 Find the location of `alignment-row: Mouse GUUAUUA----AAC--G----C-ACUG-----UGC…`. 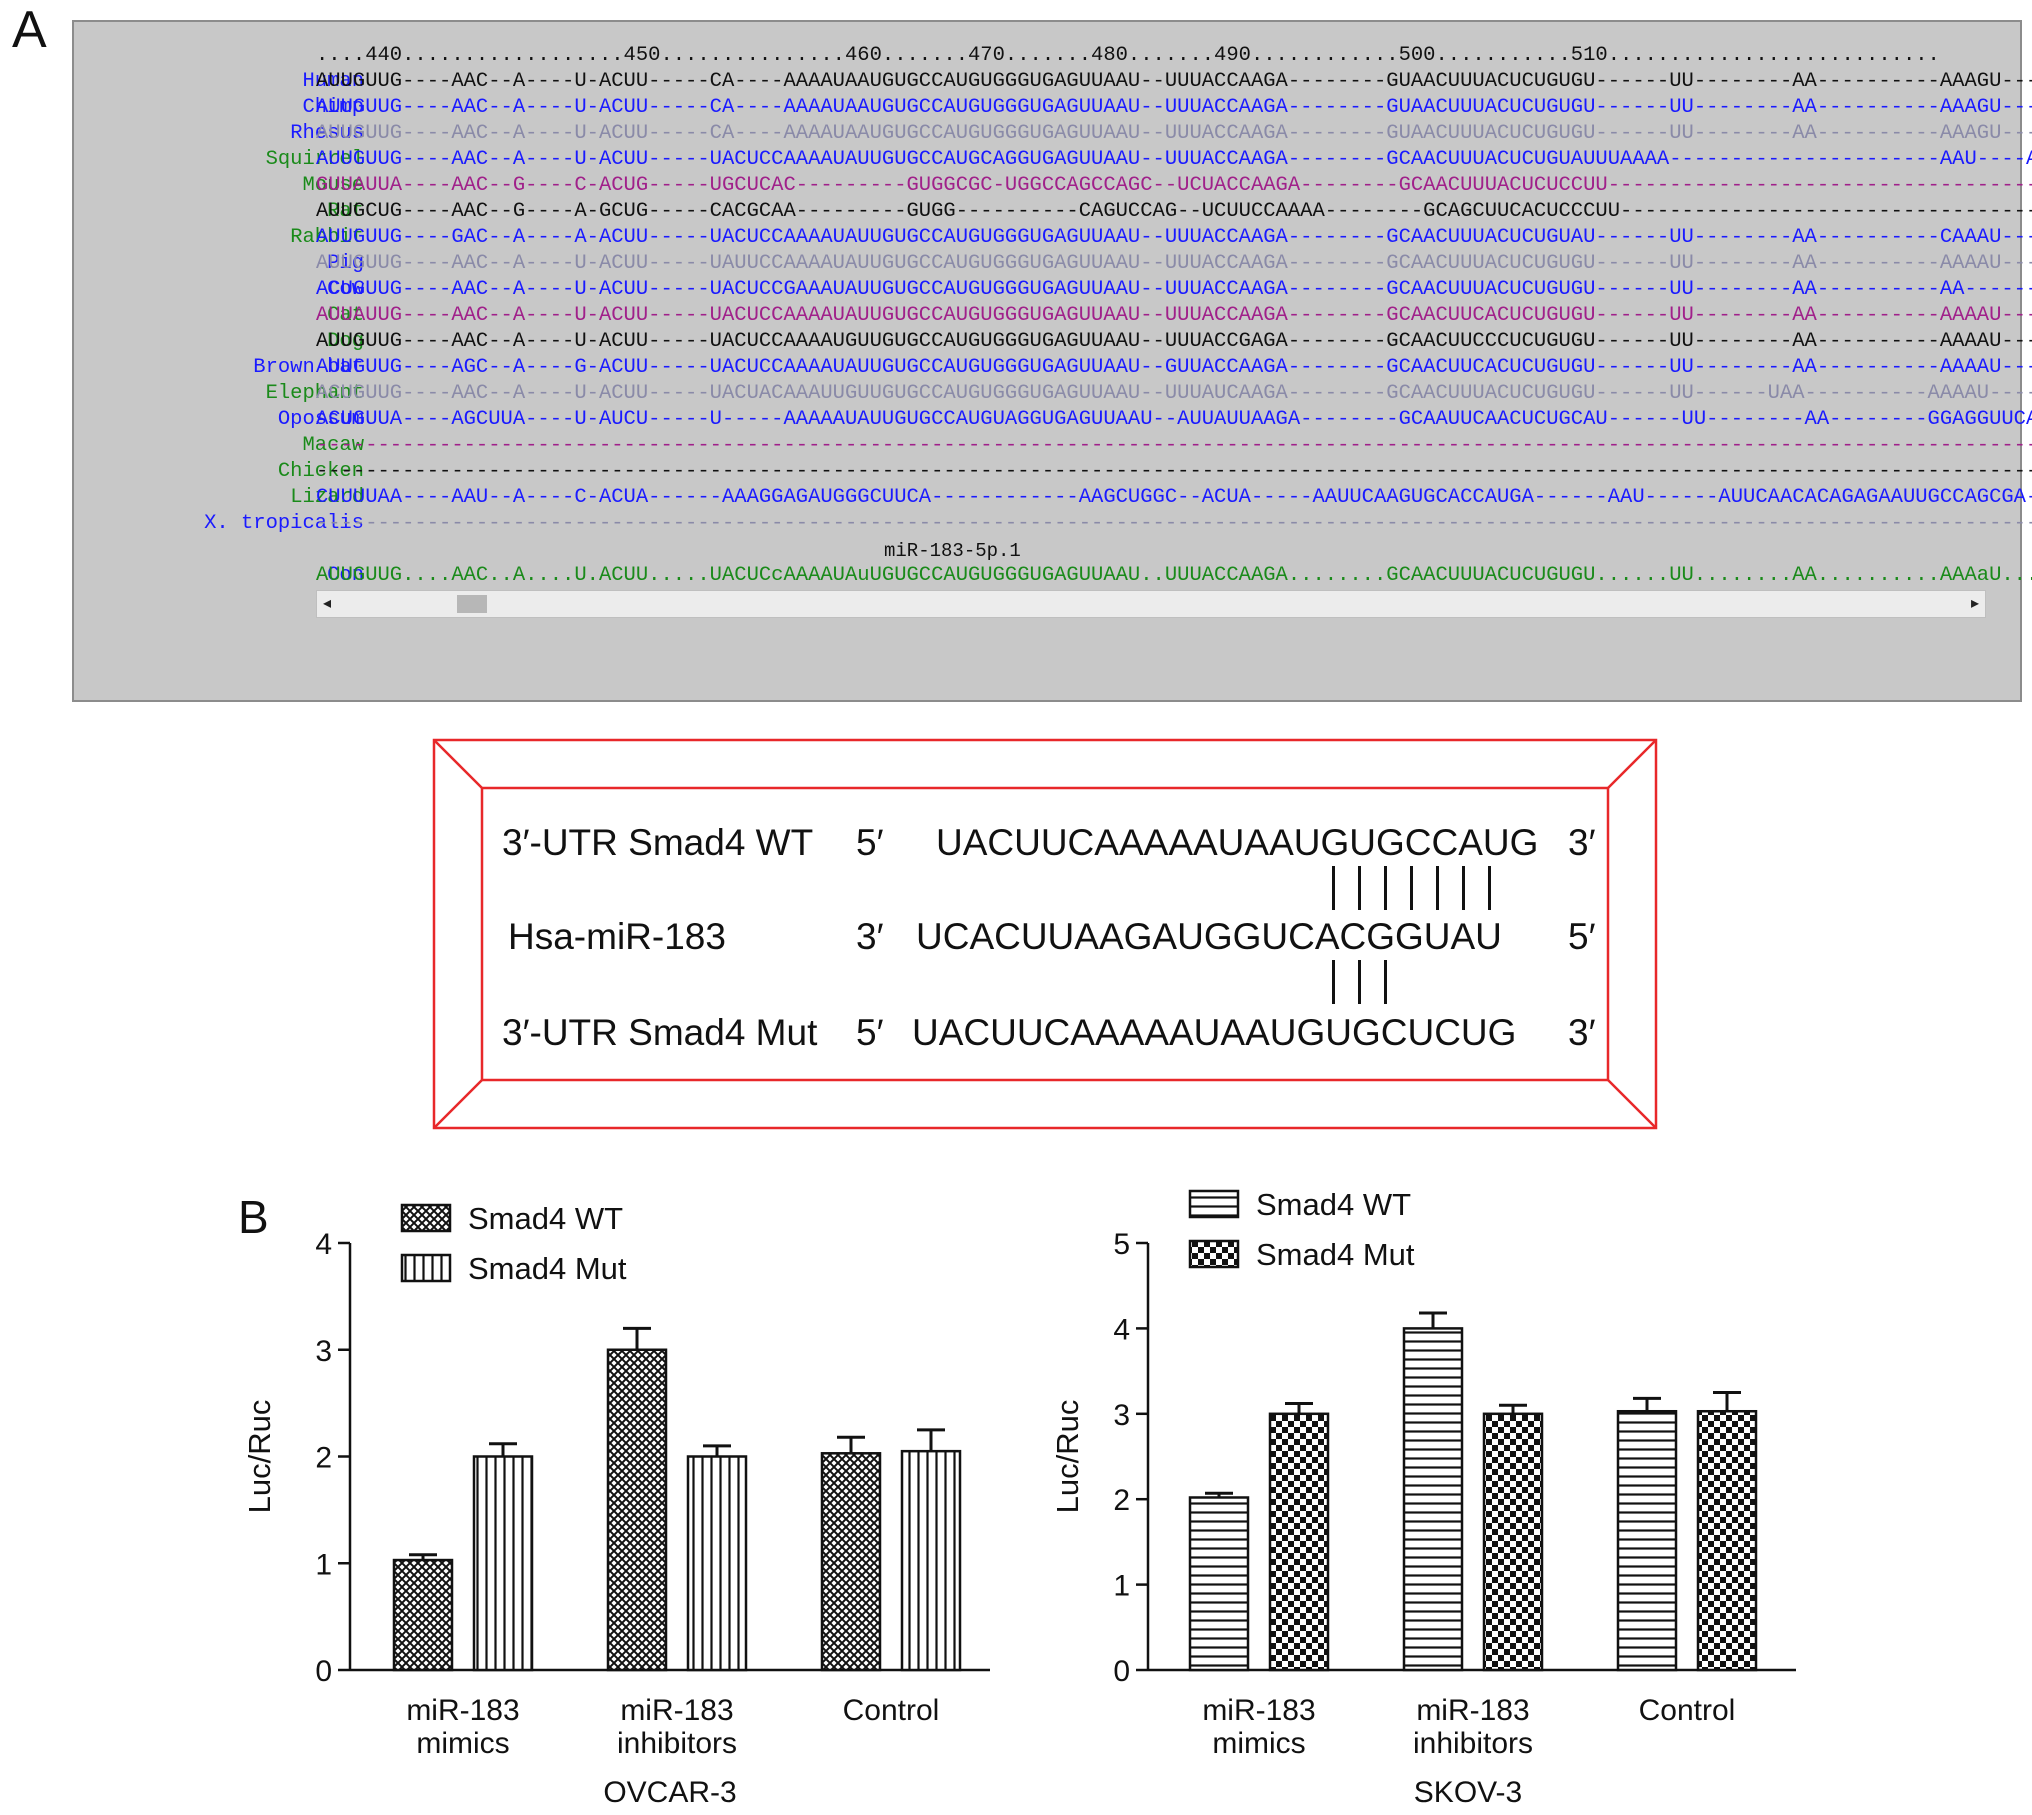

alignment-row: Mouse GUUAUUA----AAC--G----C-ACUG-----UGC… is located at coordinates (1053, 187).